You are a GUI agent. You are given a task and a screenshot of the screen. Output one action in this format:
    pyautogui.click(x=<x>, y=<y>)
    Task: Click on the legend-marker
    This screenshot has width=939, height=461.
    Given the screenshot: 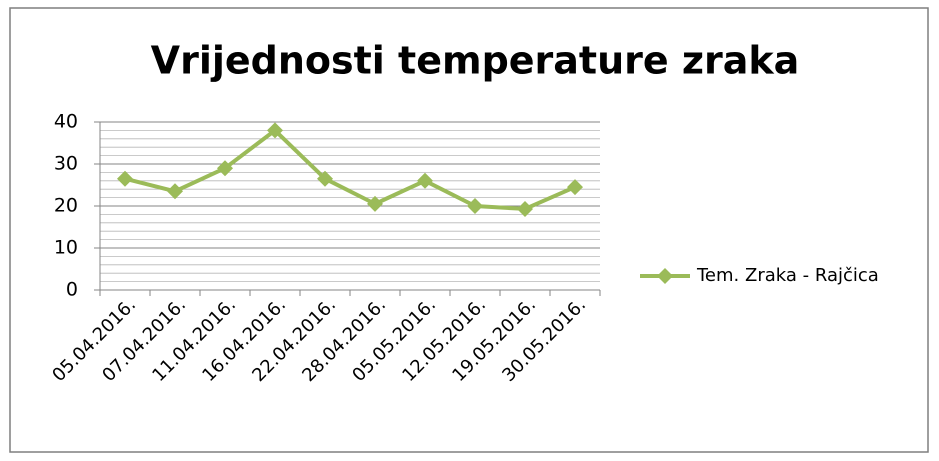 What is the action you would take?
    pyautogui.click(x=665, y=276)
    